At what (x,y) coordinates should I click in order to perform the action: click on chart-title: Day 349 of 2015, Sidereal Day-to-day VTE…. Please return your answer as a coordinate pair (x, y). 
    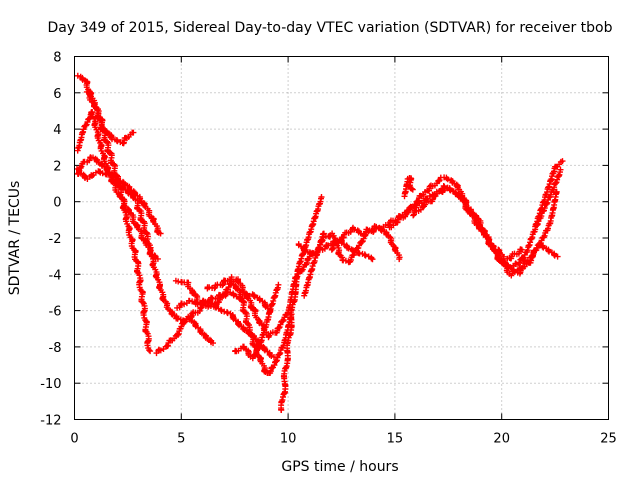
    Looking at the image, I should click on (329, 28).